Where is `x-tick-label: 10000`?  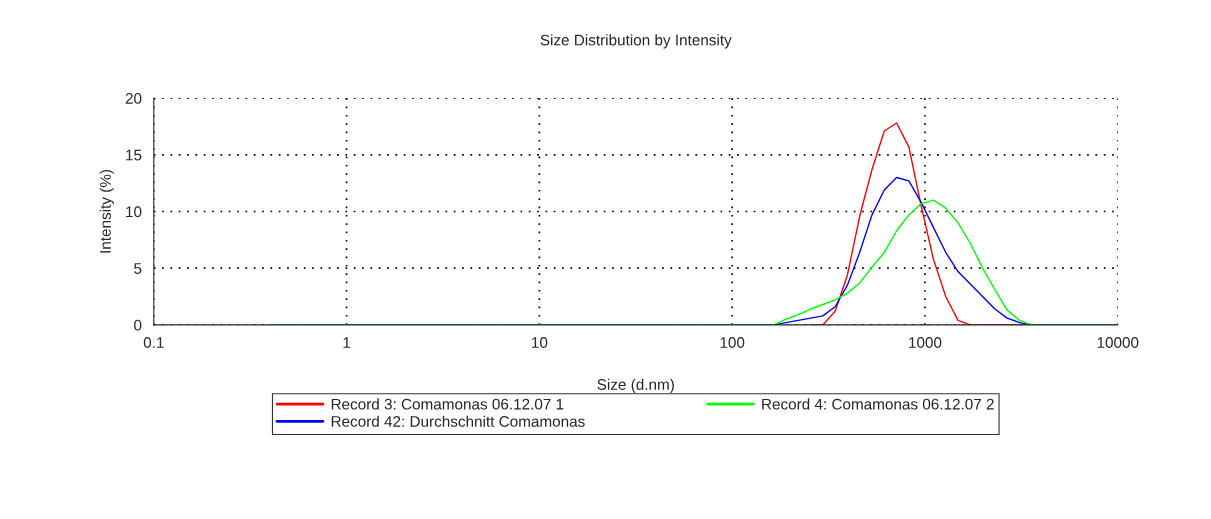
x-tick-label: 10000 is located at coordinates (1118, 342).